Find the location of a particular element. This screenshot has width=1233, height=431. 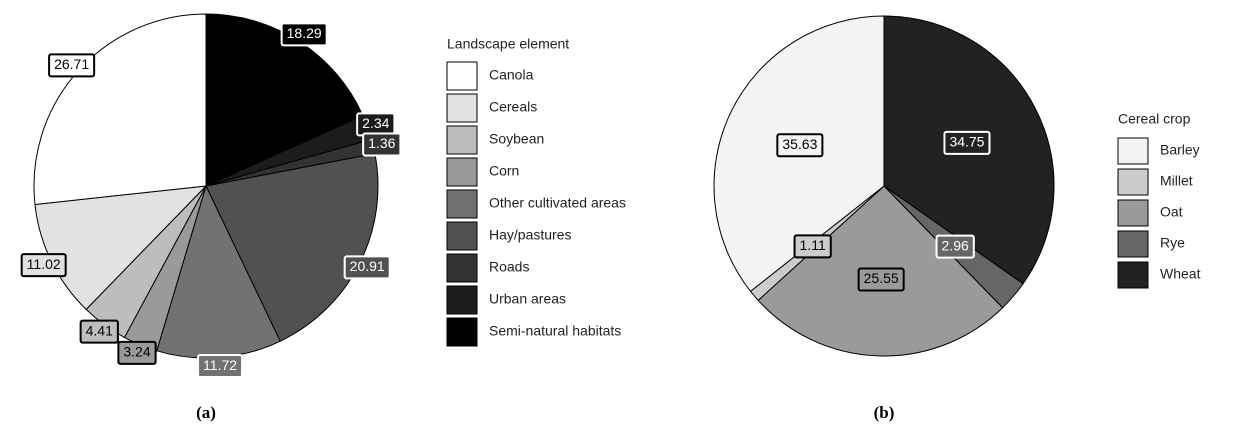

data-label: 11.02 is located at coordinates (44, 264).